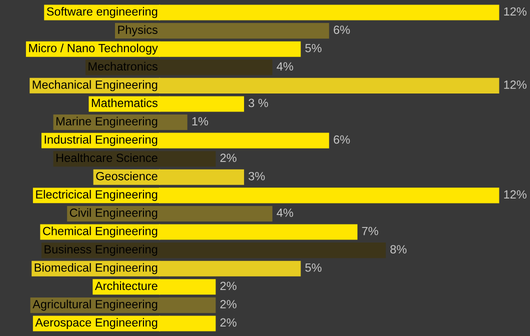 The image size is (530, 336). Describe the element at coordinates (370, 231) in the screenshot. I see `data-label: 7%` at that location.